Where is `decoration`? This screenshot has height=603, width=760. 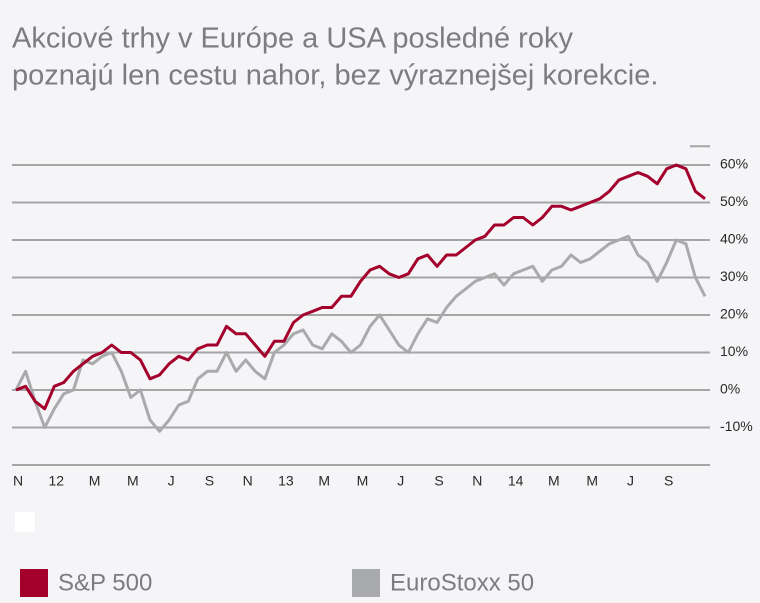 decoration is located at coordinates (25, 522).